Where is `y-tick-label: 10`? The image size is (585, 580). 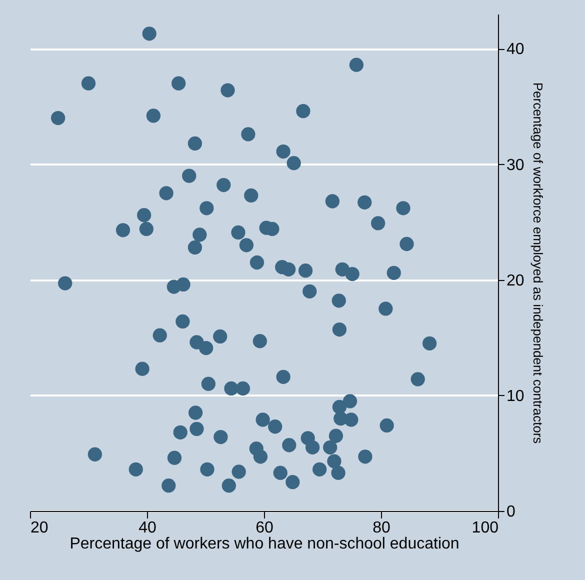 y-tick-label: 10 is located at coordinates (515, 396).